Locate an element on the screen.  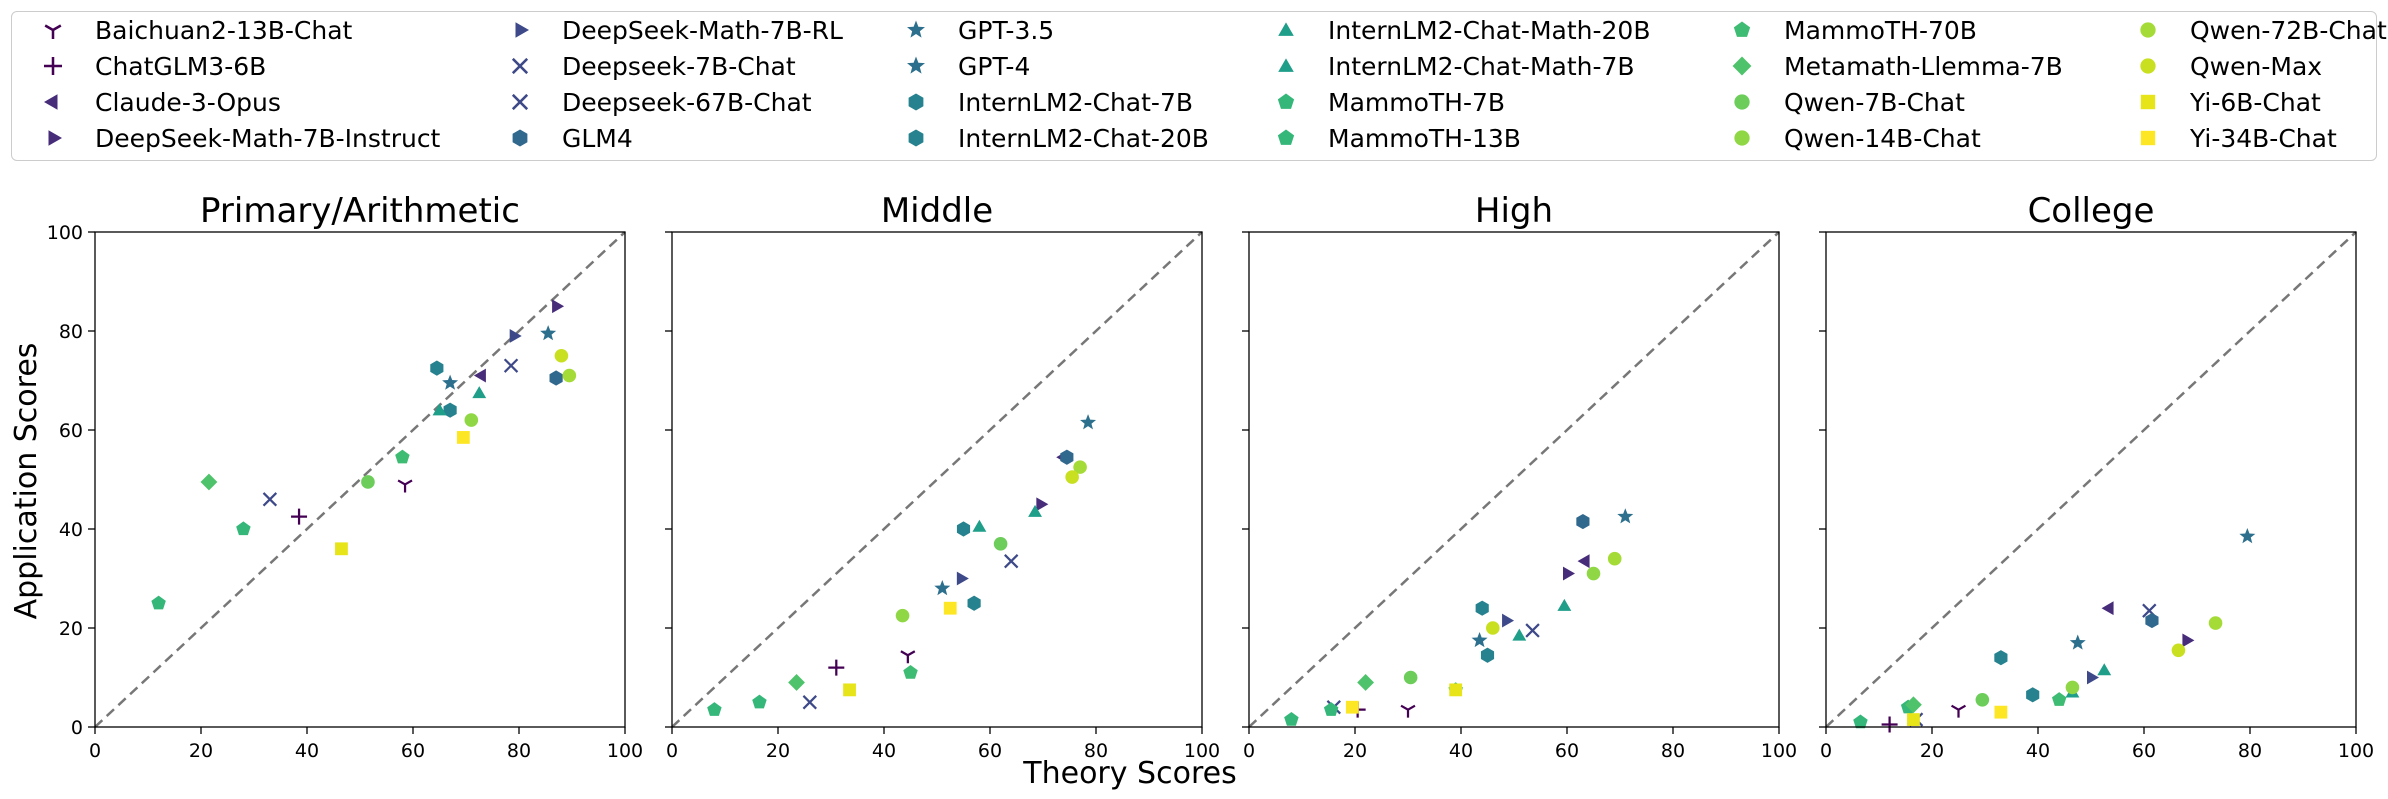
legend-label: Yi-6B-Chat is located at coordinates (2255, 102).